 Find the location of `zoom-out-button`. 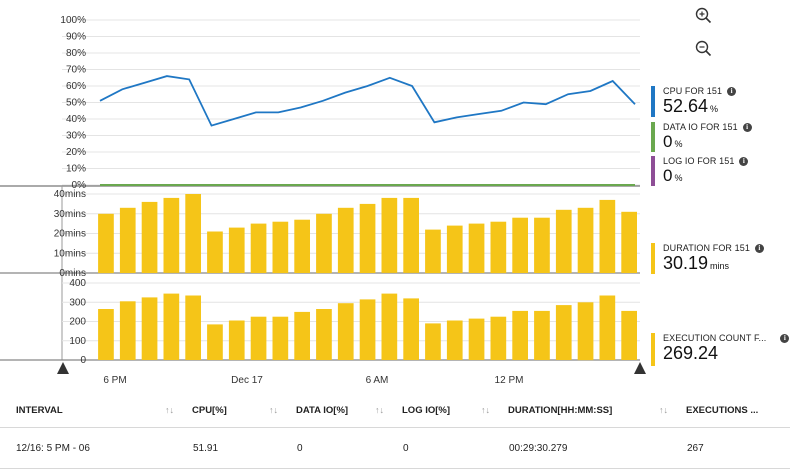

zoom-out-button is located at coordinates (704, 49).